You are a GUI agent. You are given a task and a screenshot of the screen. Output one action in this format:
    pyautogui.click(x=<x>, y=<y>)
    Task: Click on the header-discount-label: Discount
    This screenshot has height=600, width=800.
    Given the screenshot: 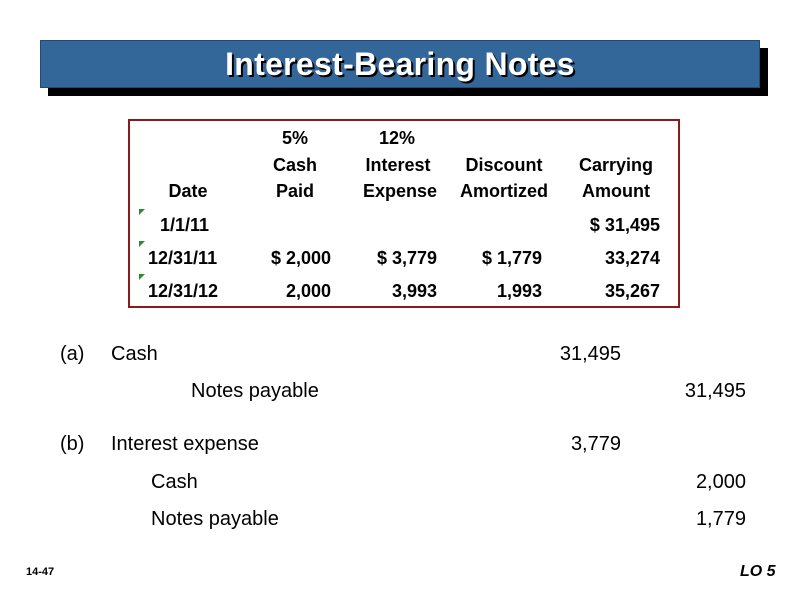 What is the action you would take?
    pyautogui.click(x=504, y=165)
    